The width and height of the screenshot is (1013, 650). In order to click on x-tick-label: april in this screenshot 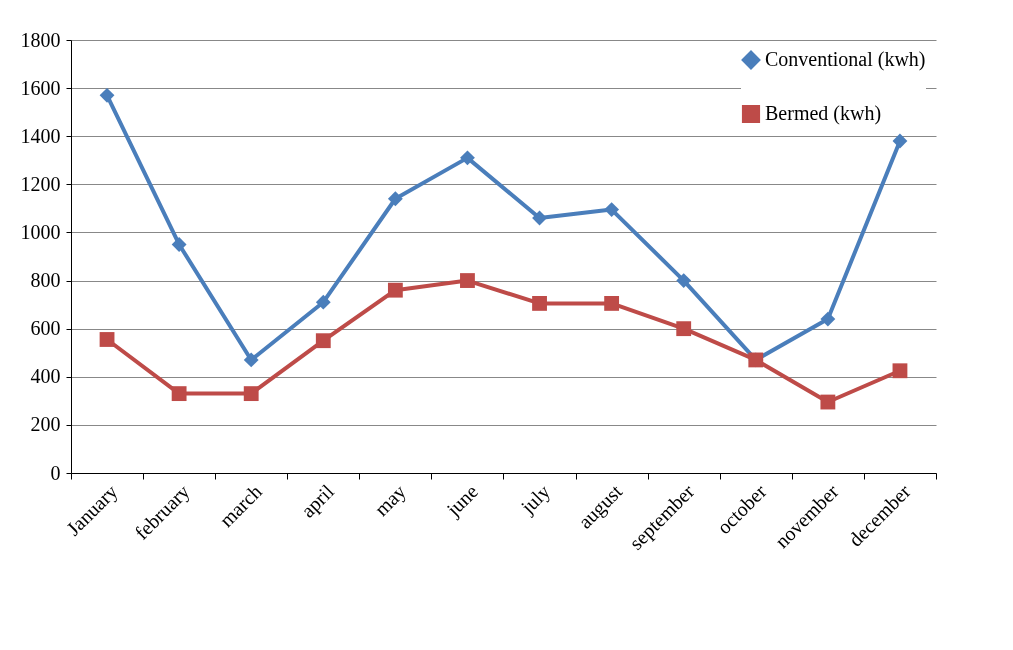, I will do `click(317, 501)`.